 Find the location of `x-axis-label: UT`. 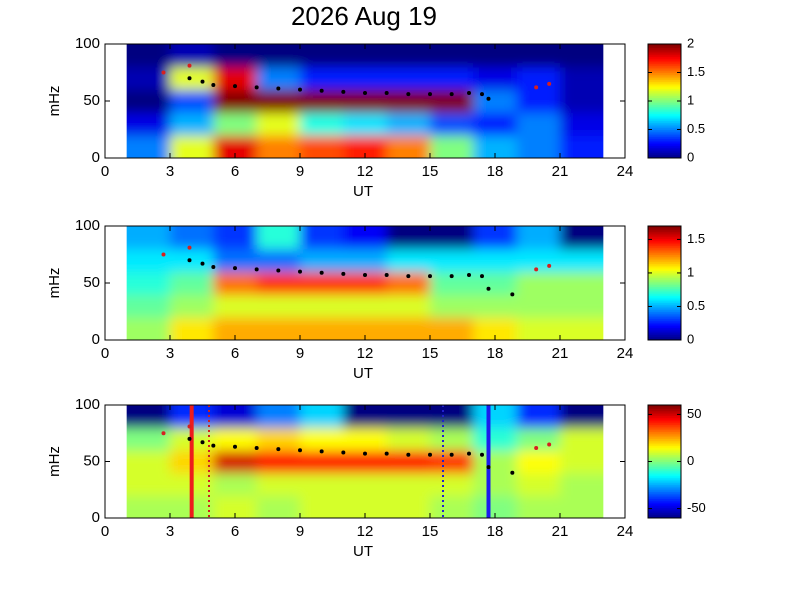

x-axis-label: UT is located at coordinates (363, 551).